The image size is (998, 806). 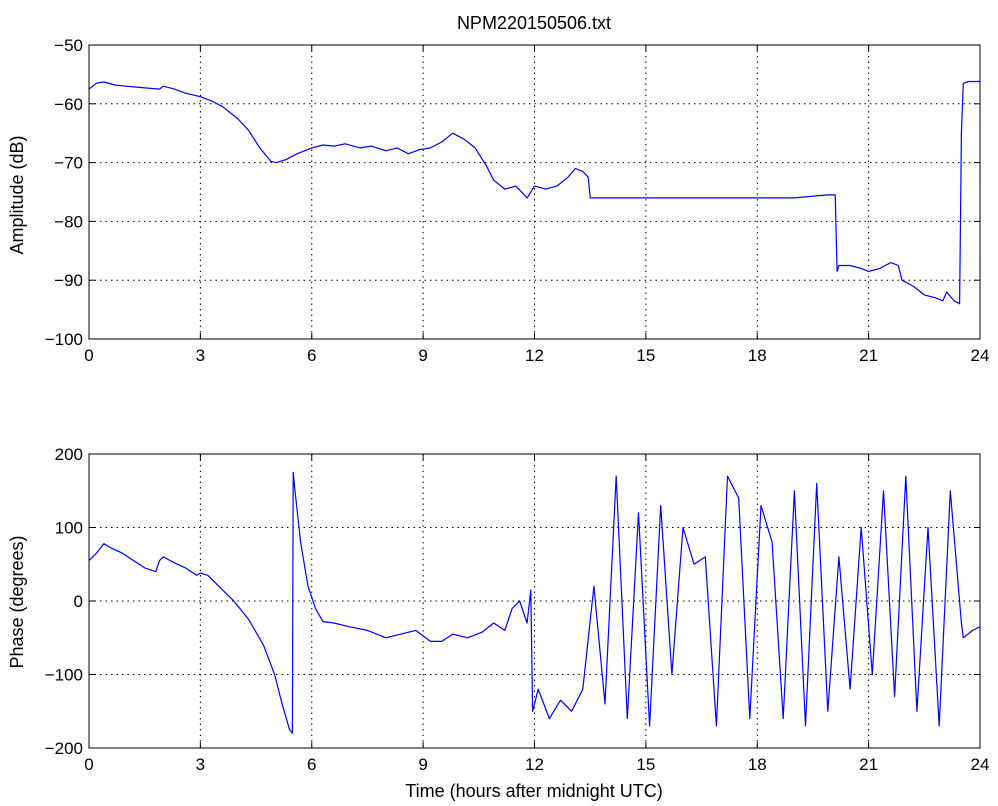 What do you see at coordinates (17, 194) in the screenshot?
I see `amplitude-y-axis-title: Amplitude (dB)` at bounding box center [17, 194].